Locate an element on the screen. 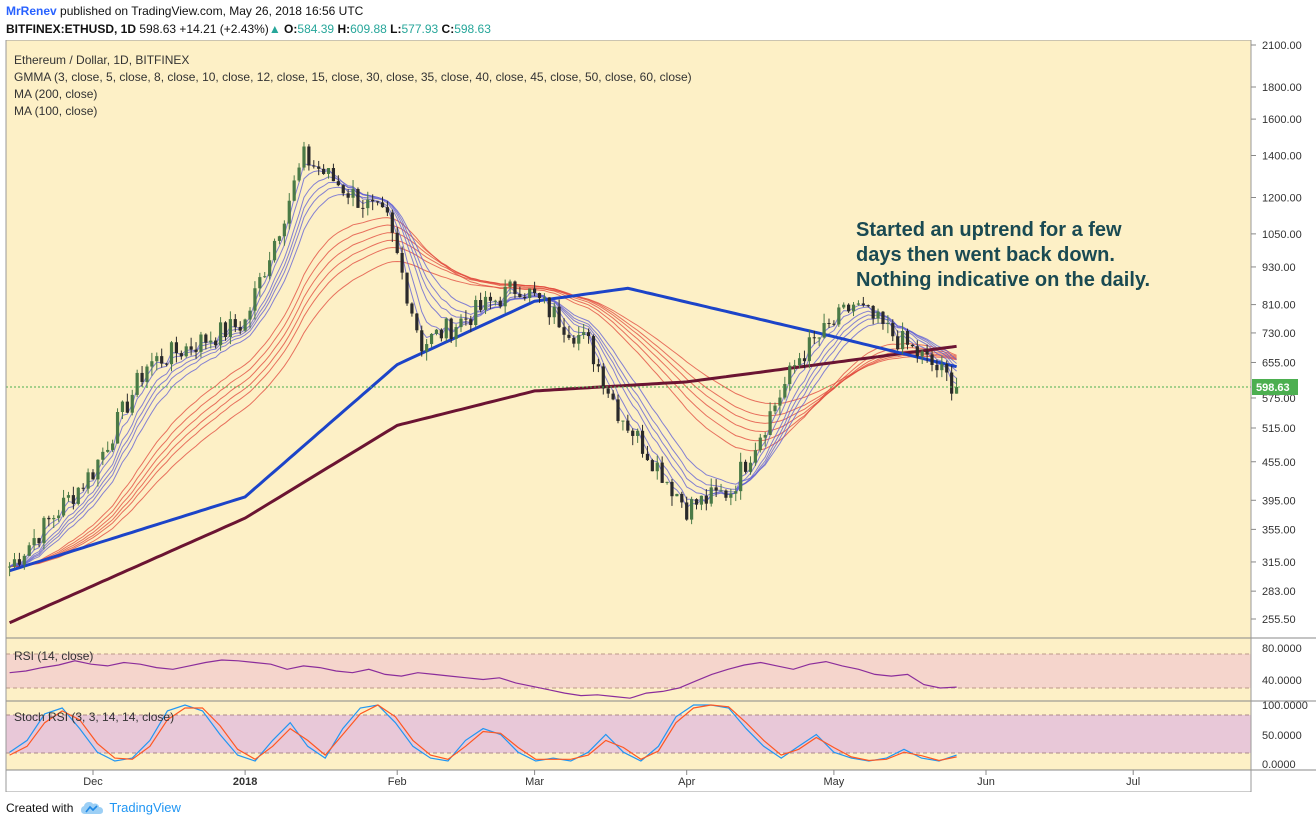  open-value: 584.39 is located at coordinates (316, 29).